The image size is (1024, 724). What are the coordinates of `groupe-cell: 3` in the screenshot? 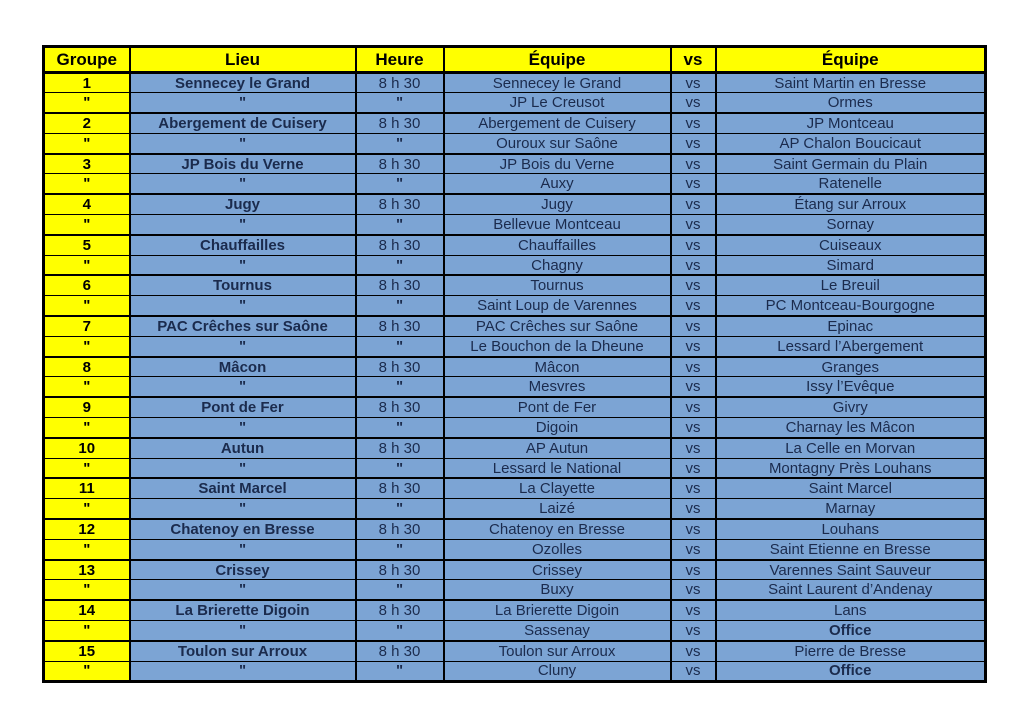 It's located at (86, 163).